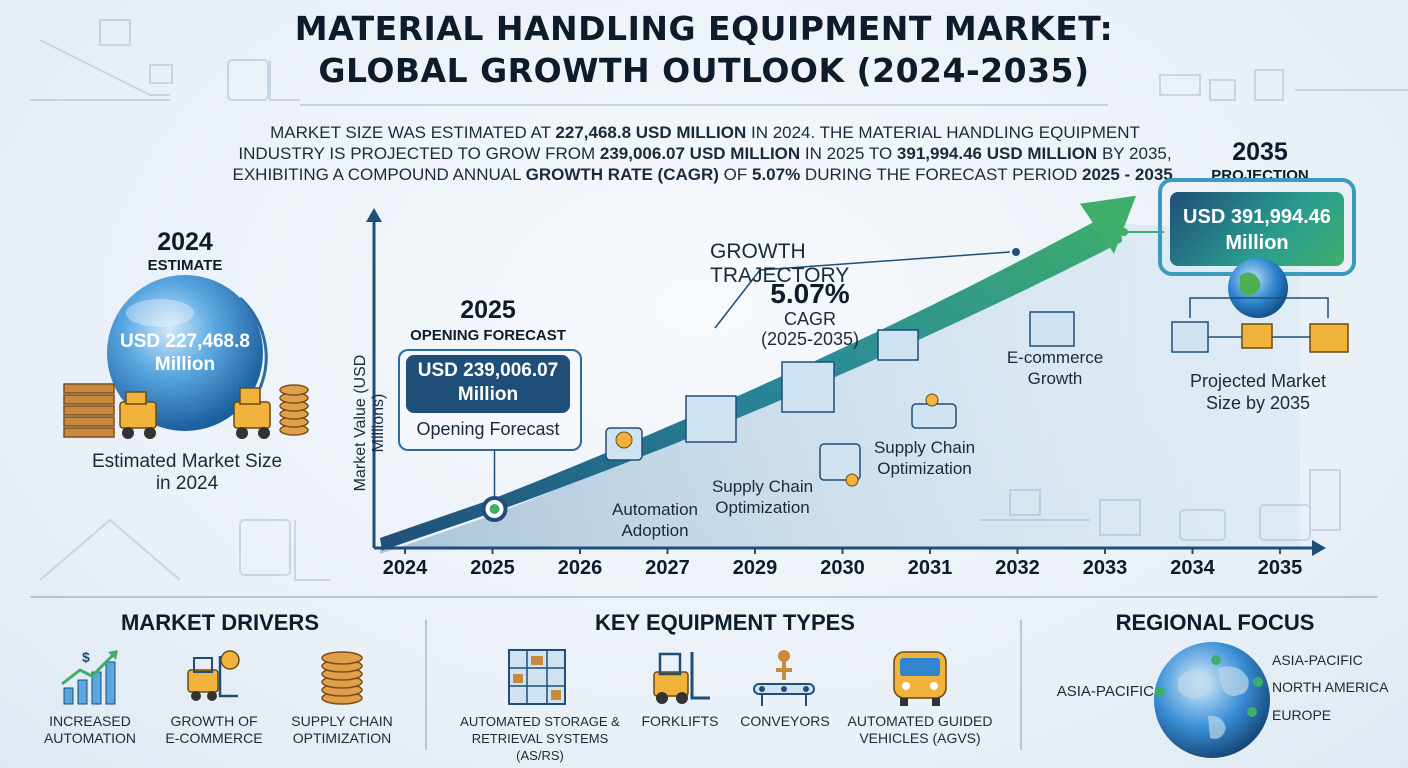 This screenshot has height=768, width=1408. What do you see at coordinates (1192, 568) in the screenshot?
I see `x-tick-label-2034: 2034` at bounding box center [1192, 568].